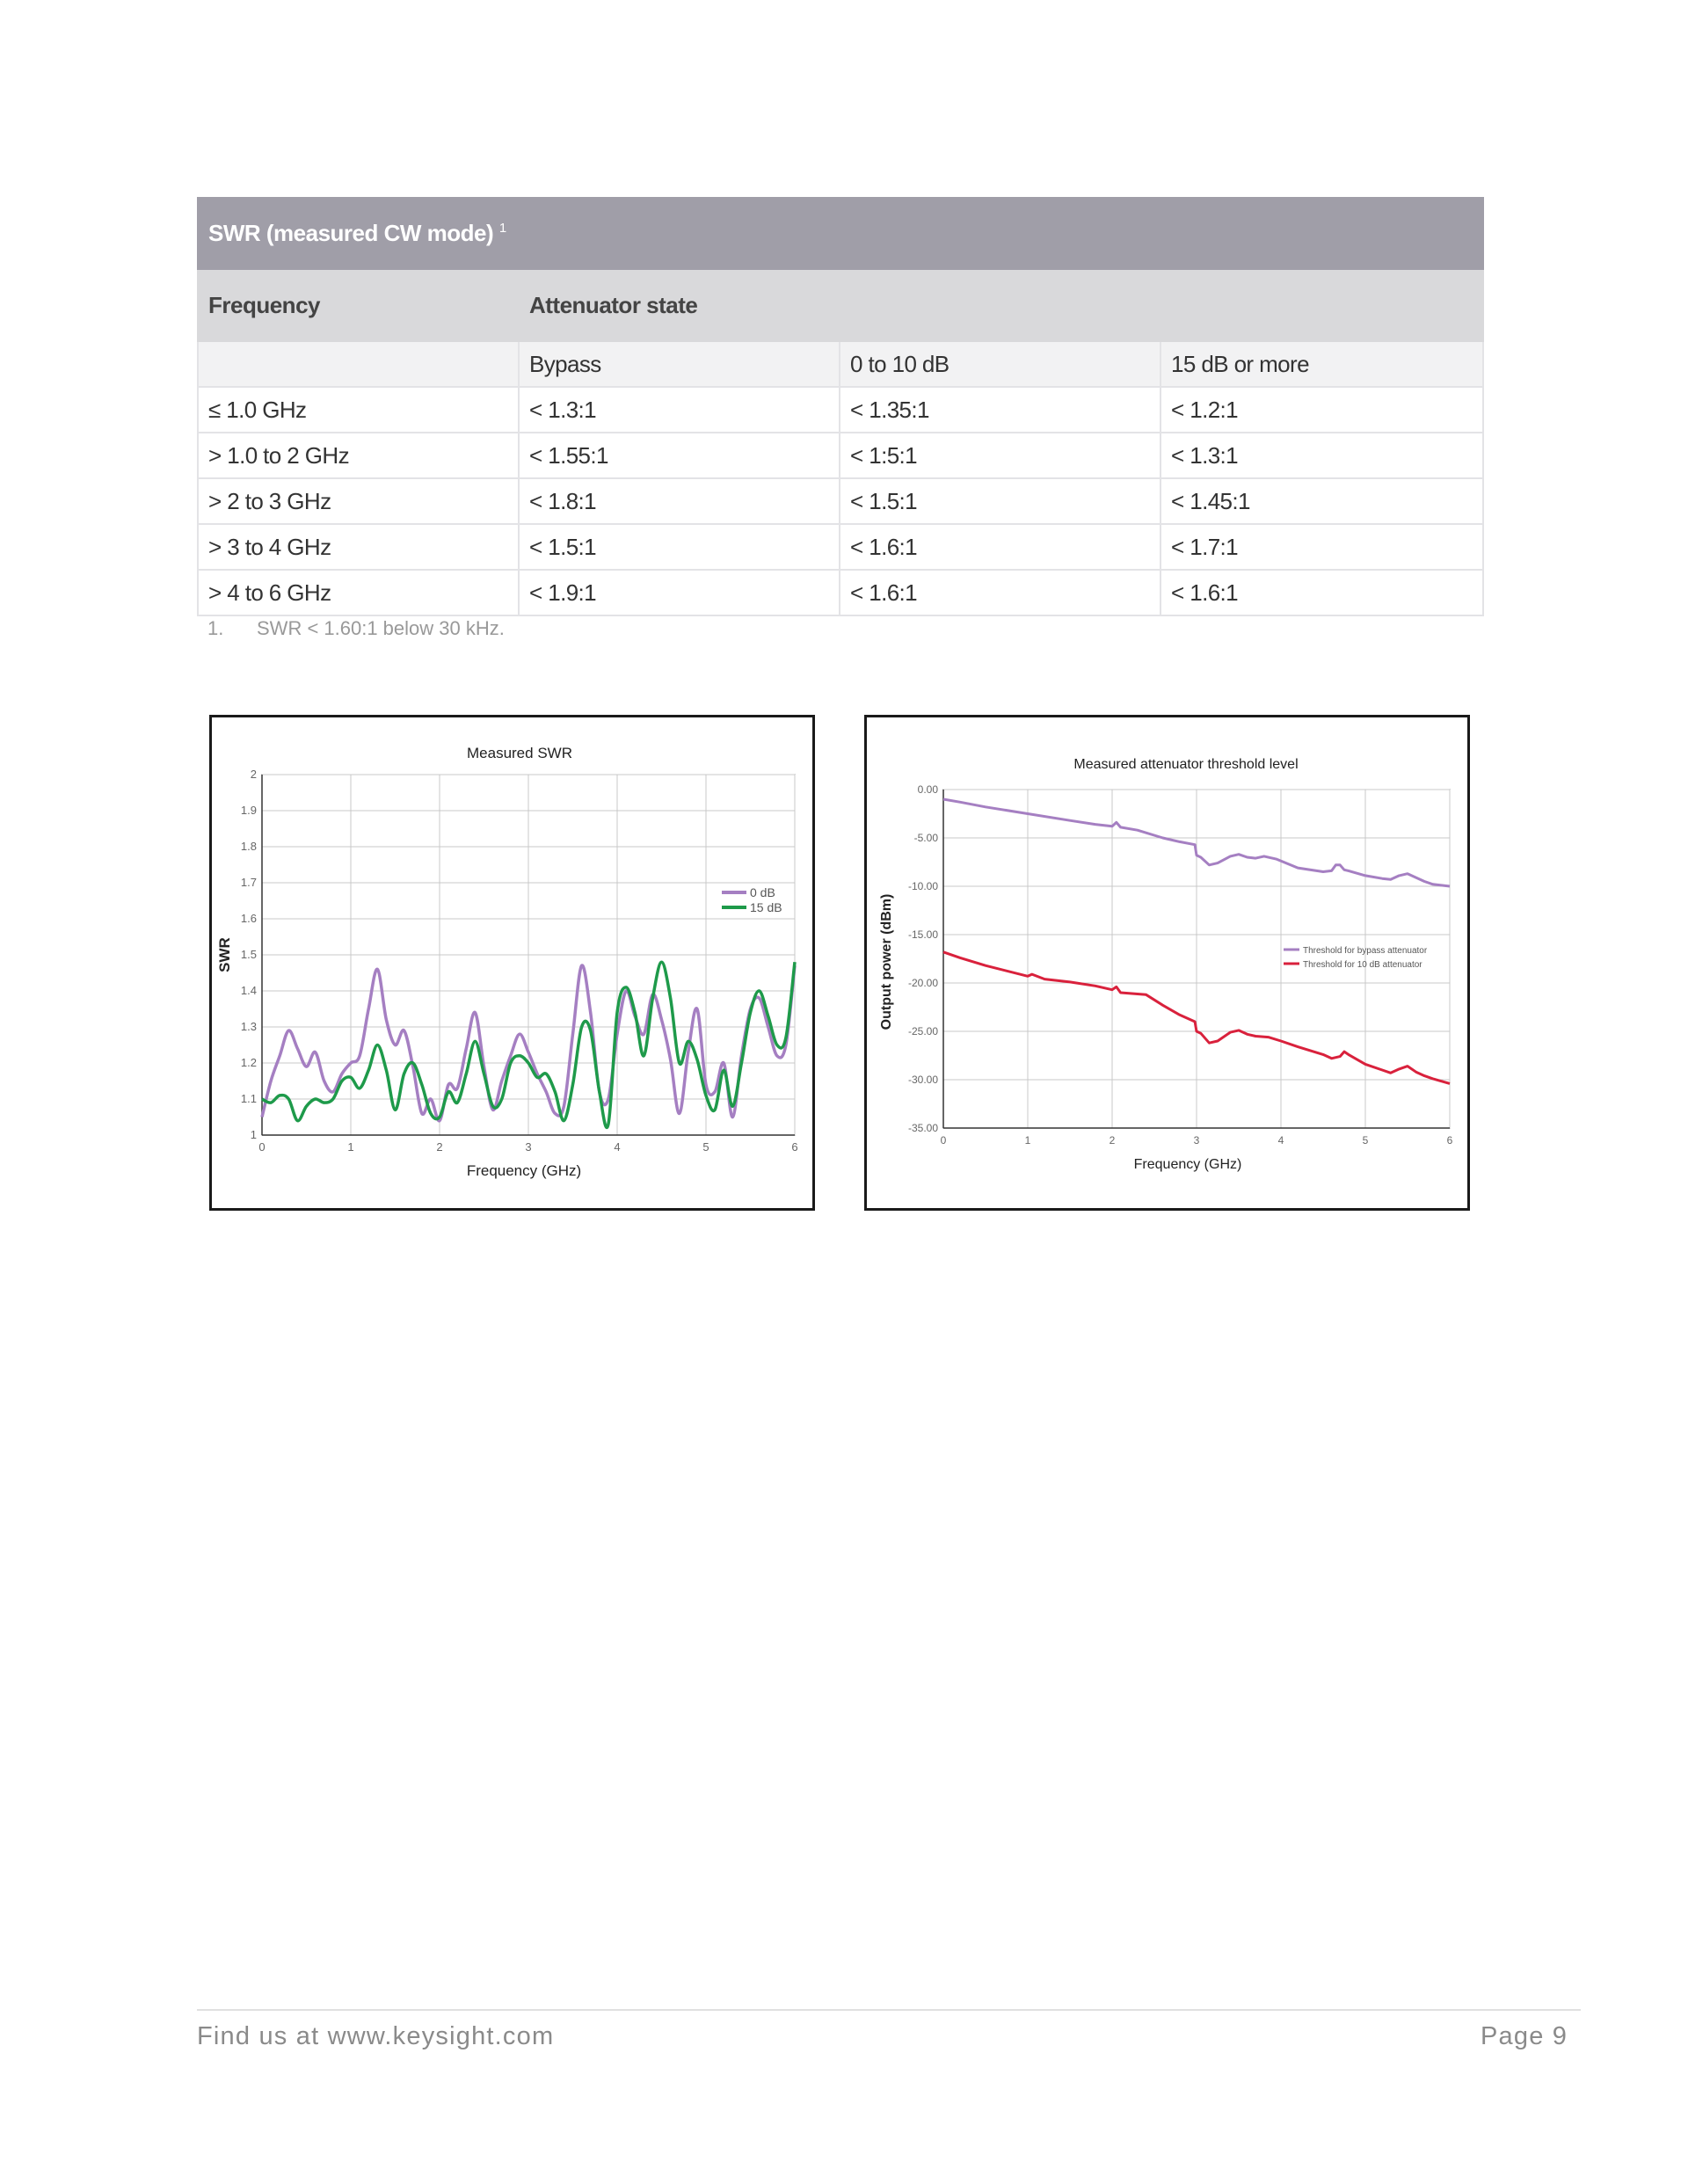 The width and height of the screenshot is (1688, 2184). I want to click on cell-0-to-10-db: < 1.35:1, so click(1000, 409).